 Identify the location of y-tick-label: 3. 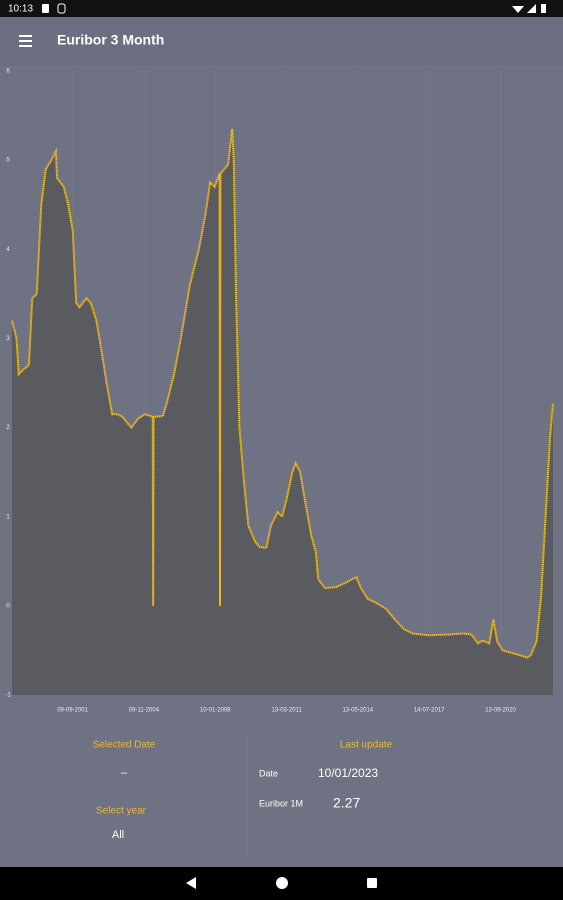
(8, 339).